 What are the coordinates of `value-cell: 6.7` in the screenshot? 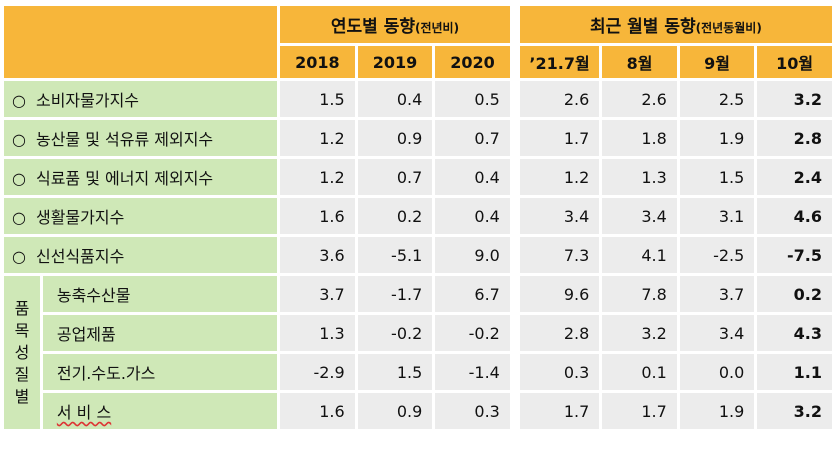 It's located at (472, 294).